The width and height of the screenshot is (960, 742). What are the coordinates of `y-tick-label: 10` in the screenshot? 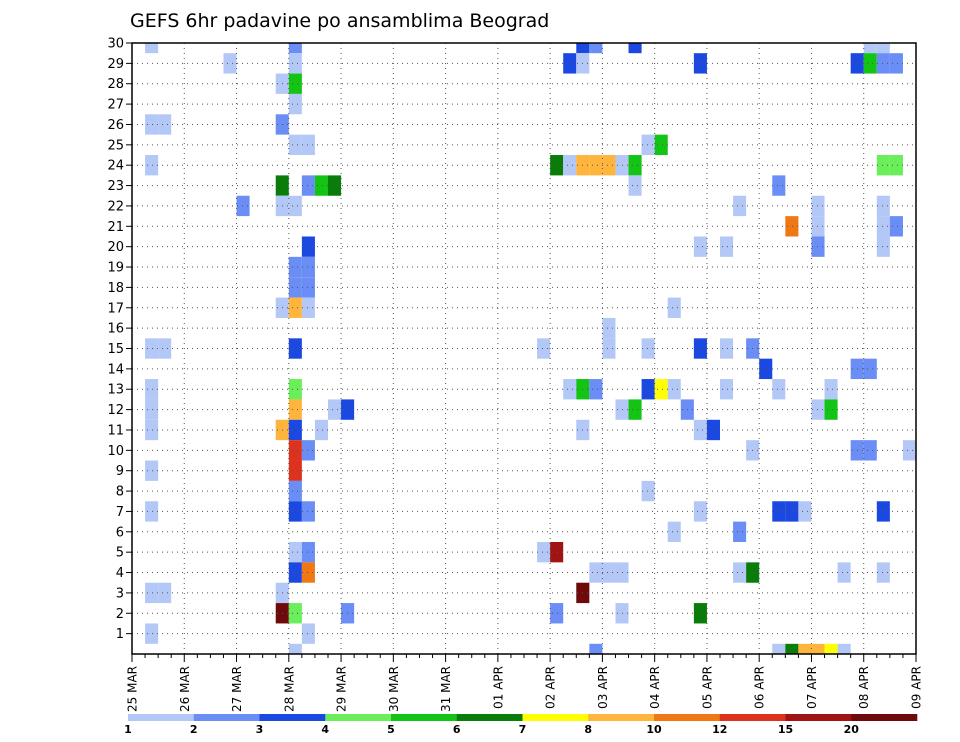 It's located at (115, 451).